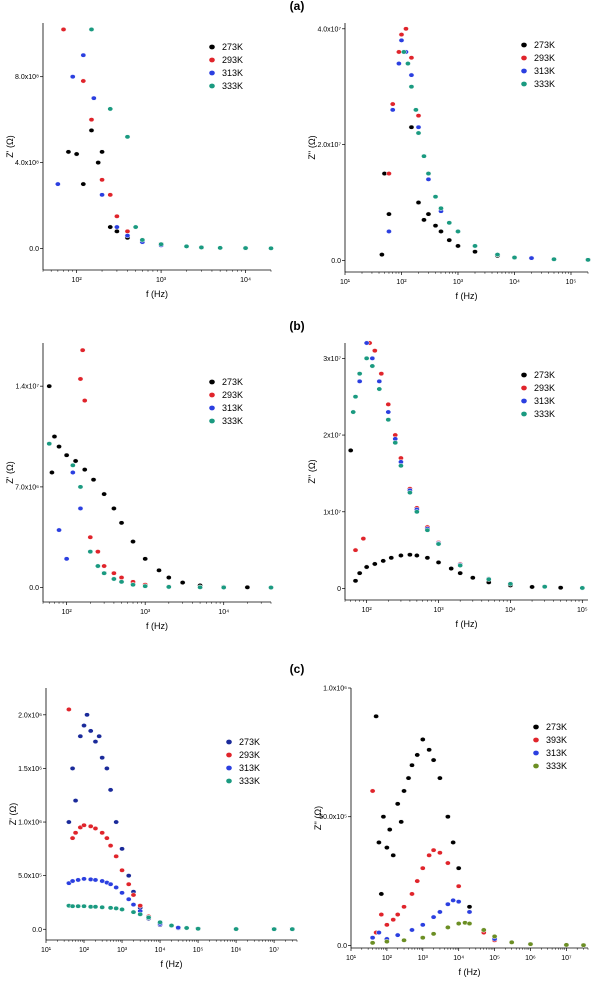 This screenshot has height=981, width=594. Describe the element at coordinates (333, 817) in the screenshot. I see `y-tick-label: 50.0x10⁵` at that location.